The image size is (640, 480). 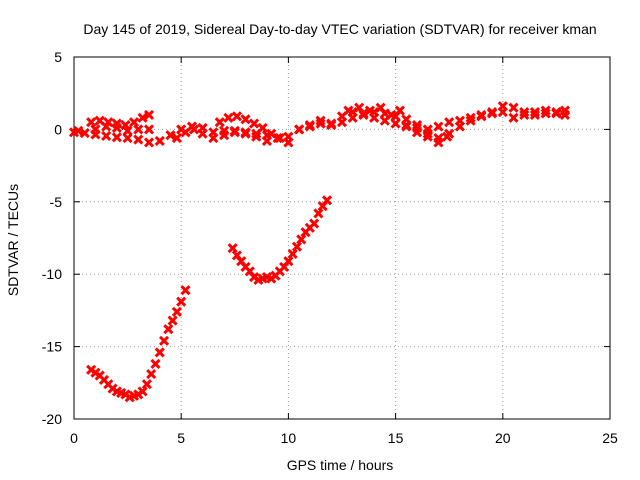 I want to click on x-tick-label: 20, so click(x=503, y=438).